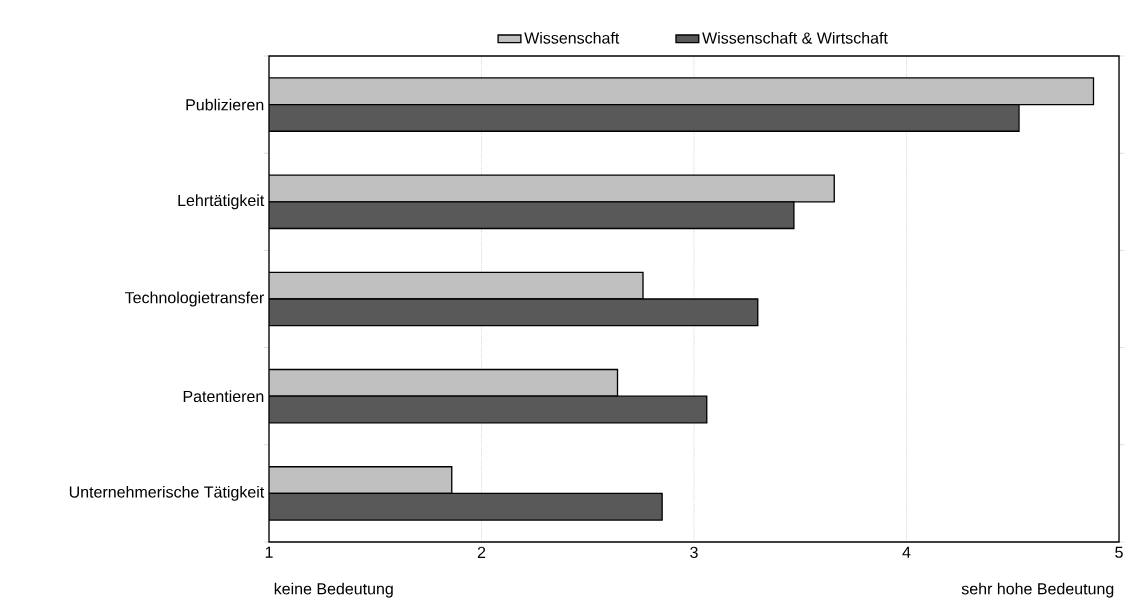  I want to click on legend-label: Wissenschaft, so click(572, 37).